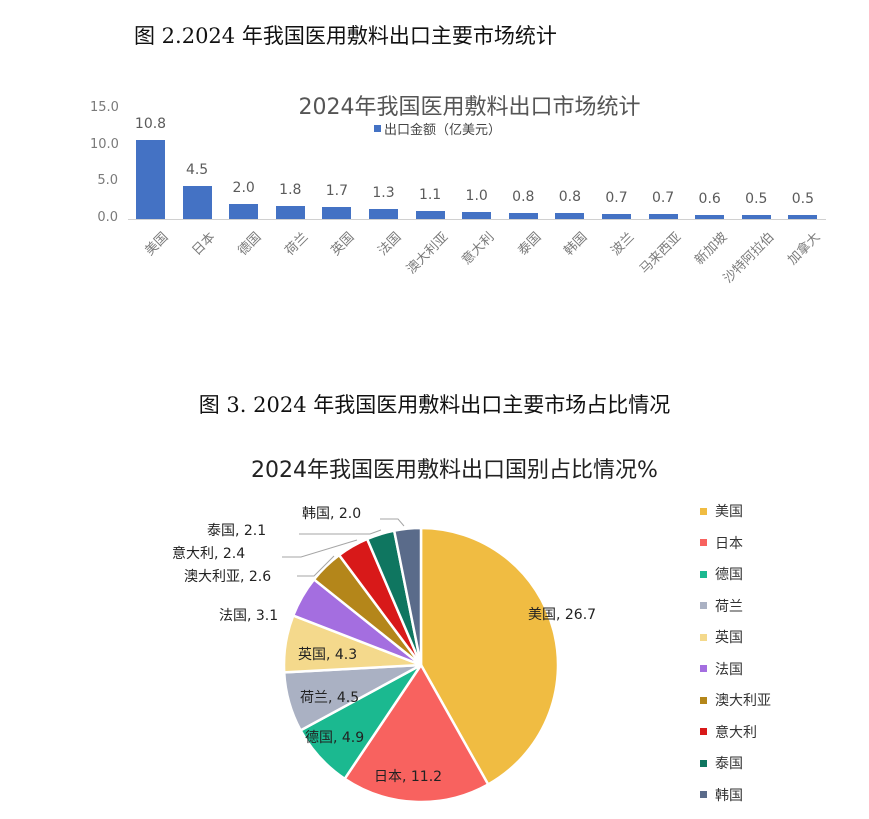 The height and width of the screenshot is (819, 869). I want to click on figure-3-caption: 图 3. 2024 年我国医用敷料出口主要市场占比情况, so click(434, 405).